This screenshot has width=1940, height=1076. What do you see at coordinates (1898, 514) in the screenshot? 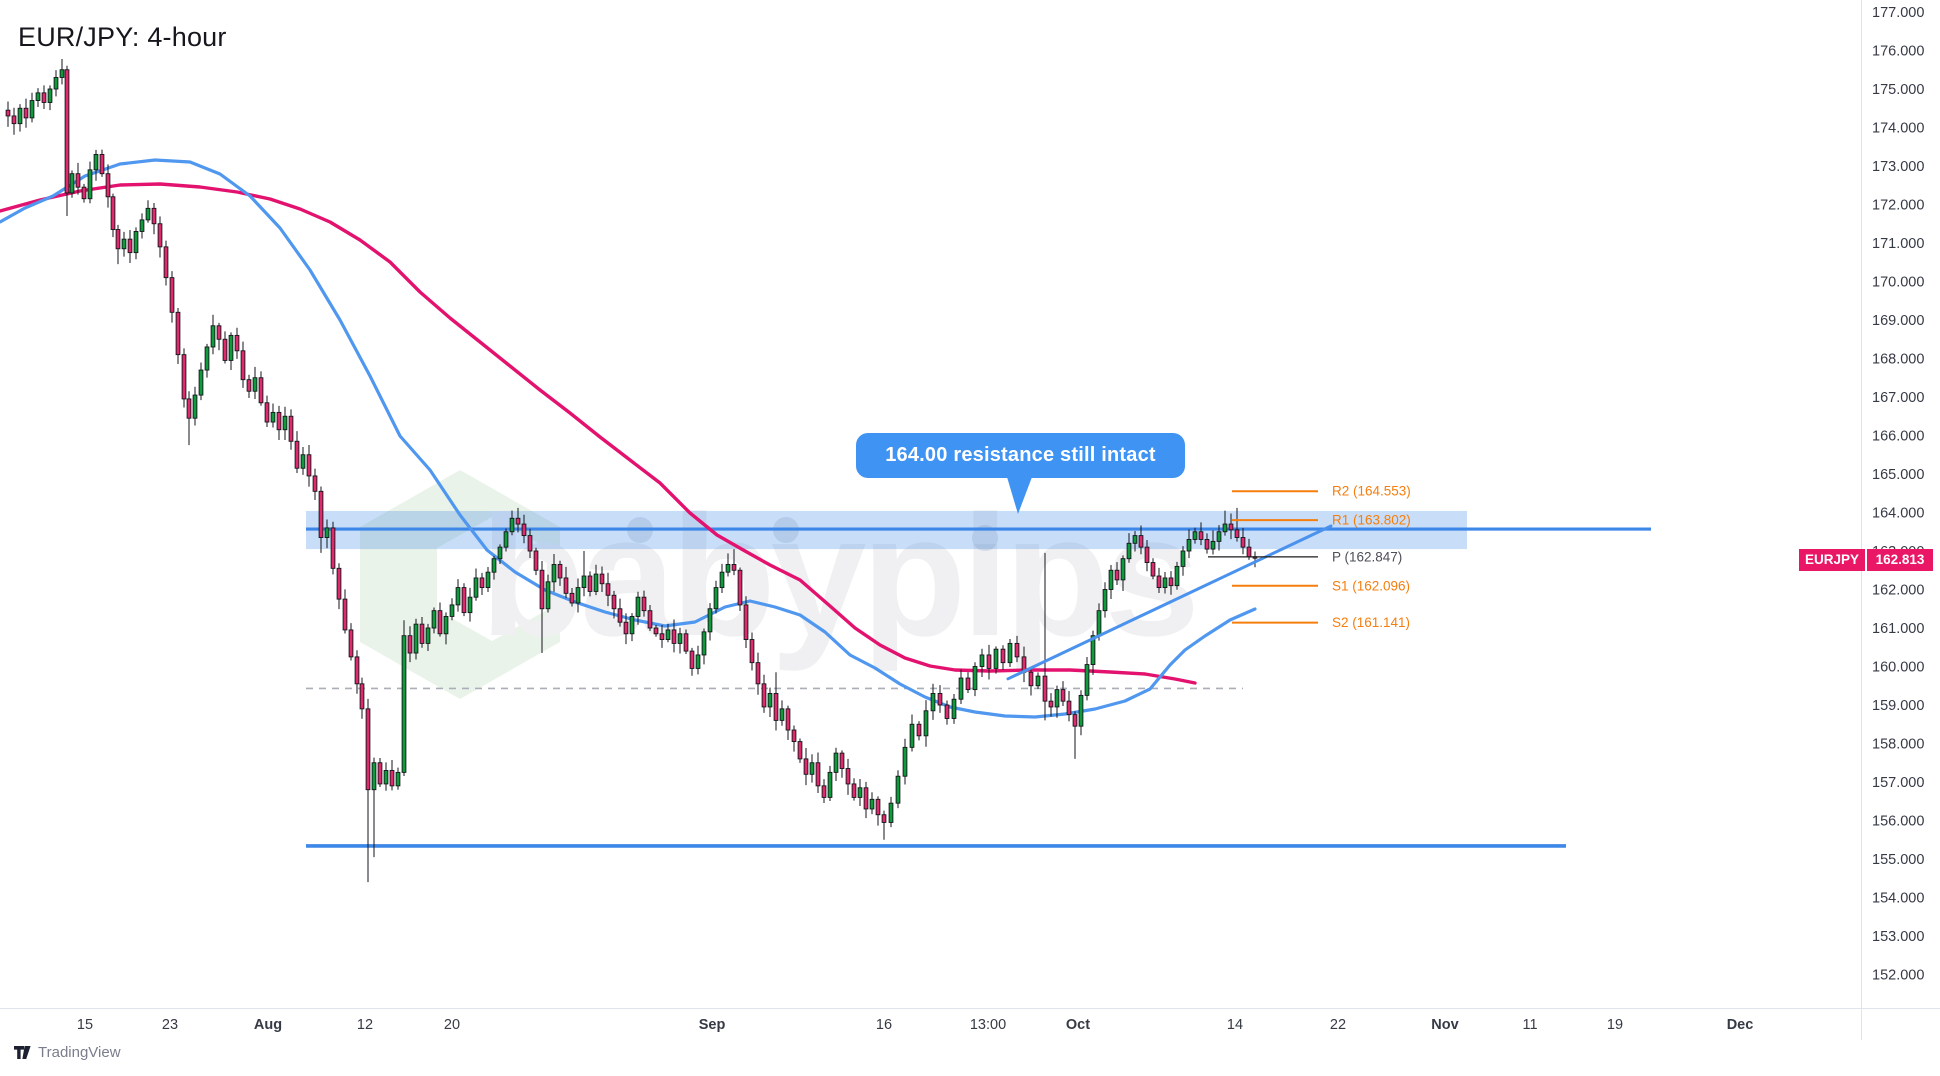
I see `price-axis-tick: 164.000` at bounding box center [1898, 514].